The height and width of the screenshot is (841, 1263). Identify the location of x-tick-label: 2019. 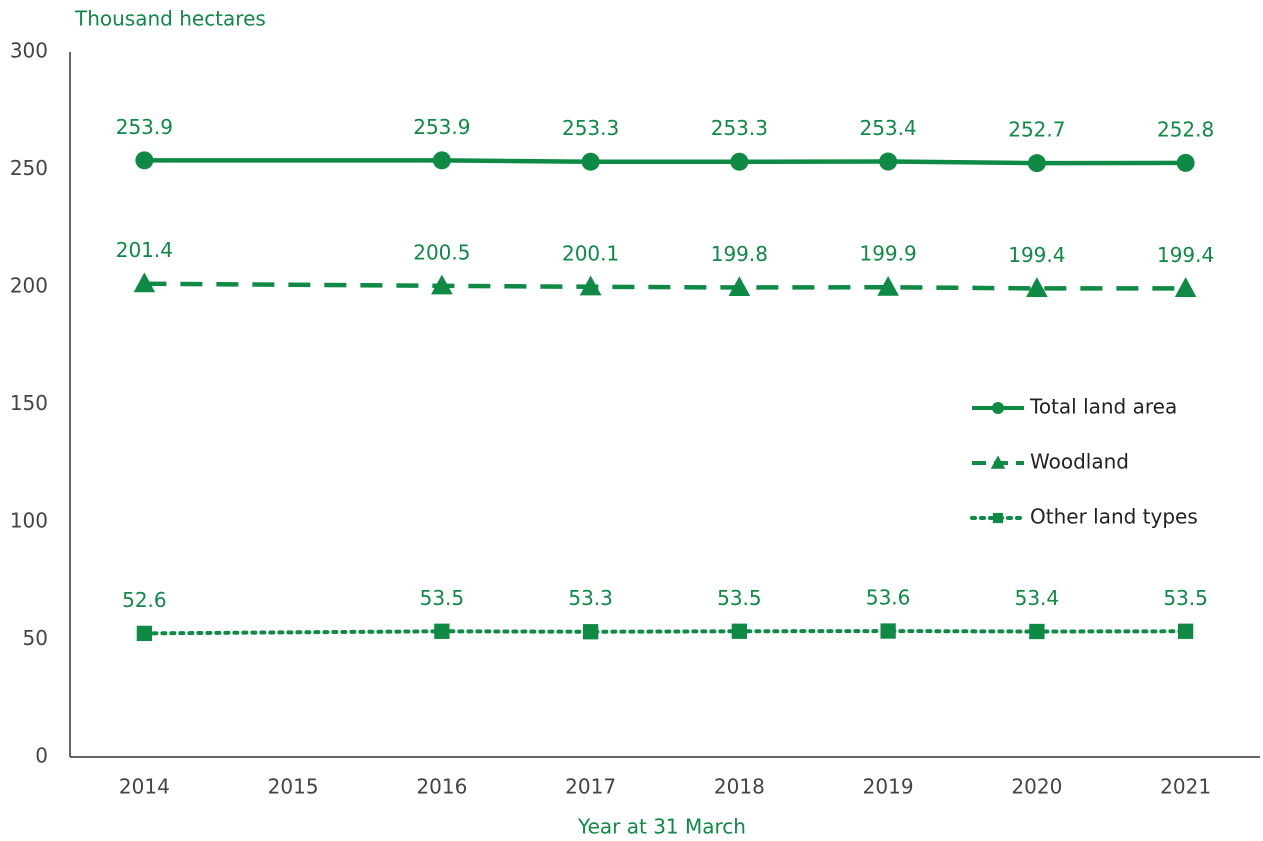
(888, 787).